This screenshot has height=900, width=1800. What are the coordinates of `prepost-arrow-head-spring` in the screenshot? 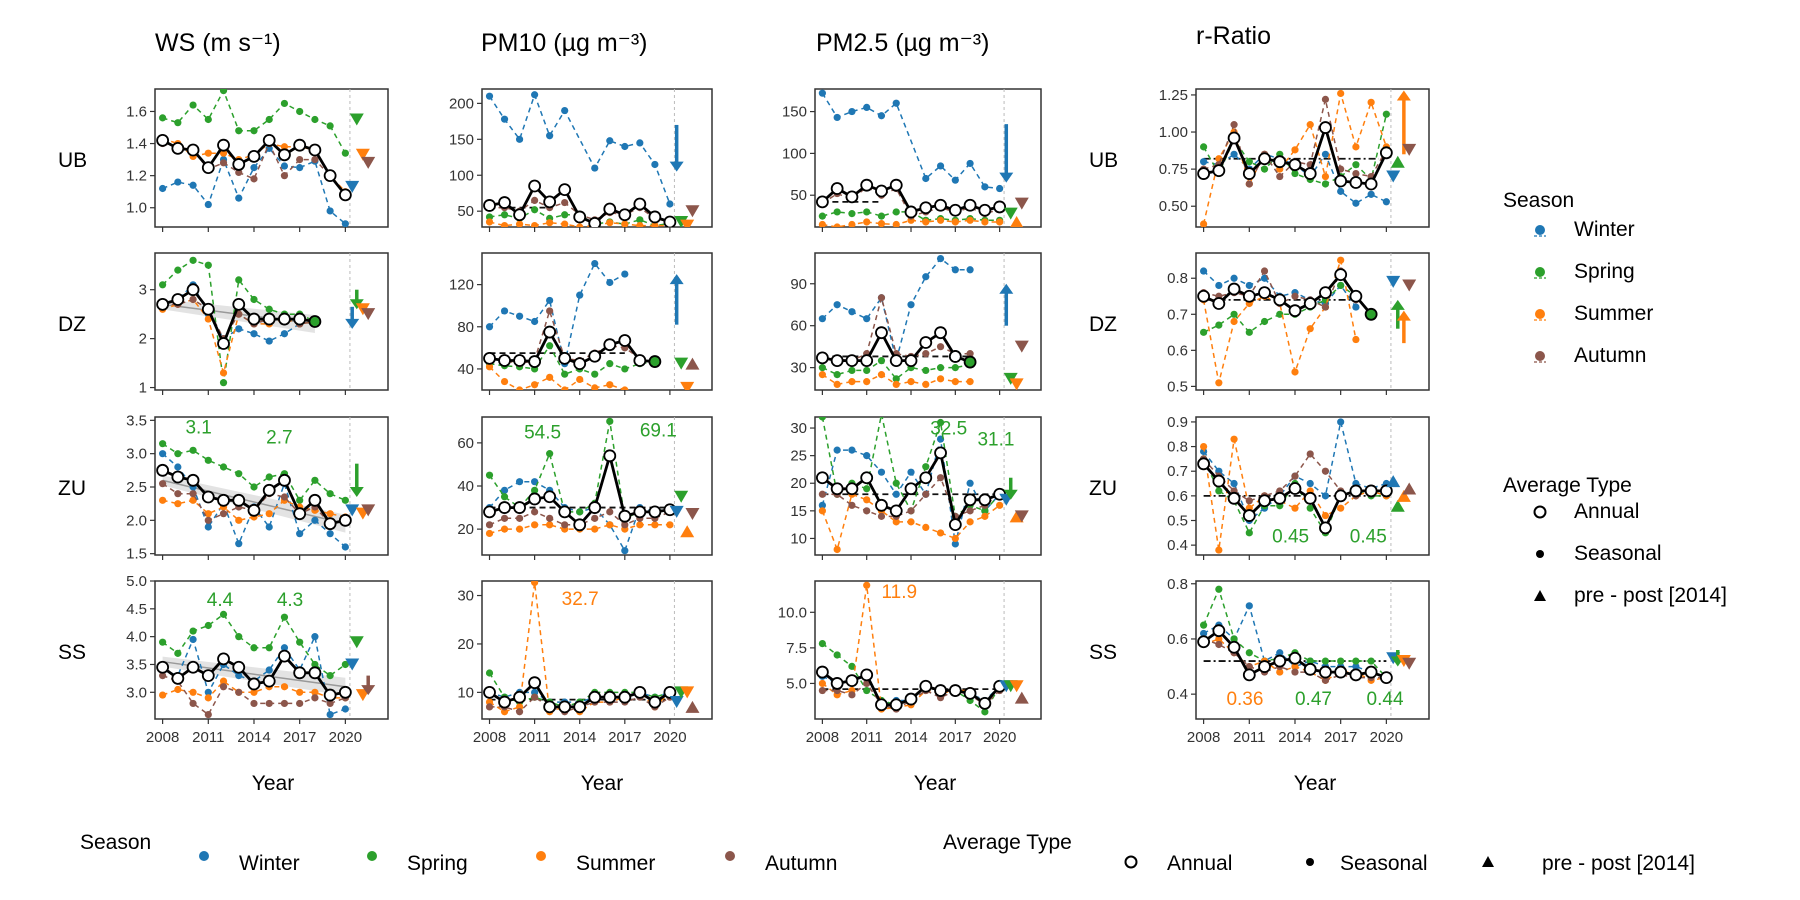 It's located at (1010, 494).